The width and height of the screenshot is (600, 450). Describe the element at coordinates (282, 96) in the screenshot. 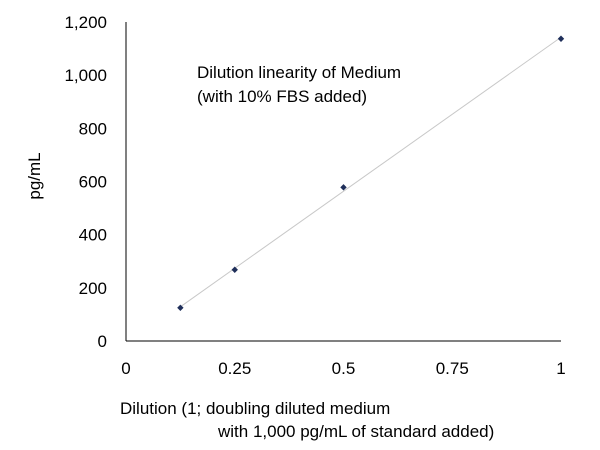

I see `annotation-line-2: (with 10% FBS added)` at that location.